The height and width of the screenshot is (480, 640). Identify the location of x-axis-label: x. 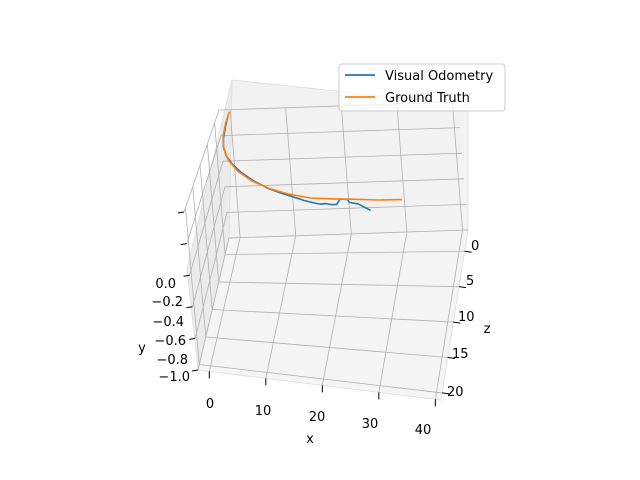
(310, 439).